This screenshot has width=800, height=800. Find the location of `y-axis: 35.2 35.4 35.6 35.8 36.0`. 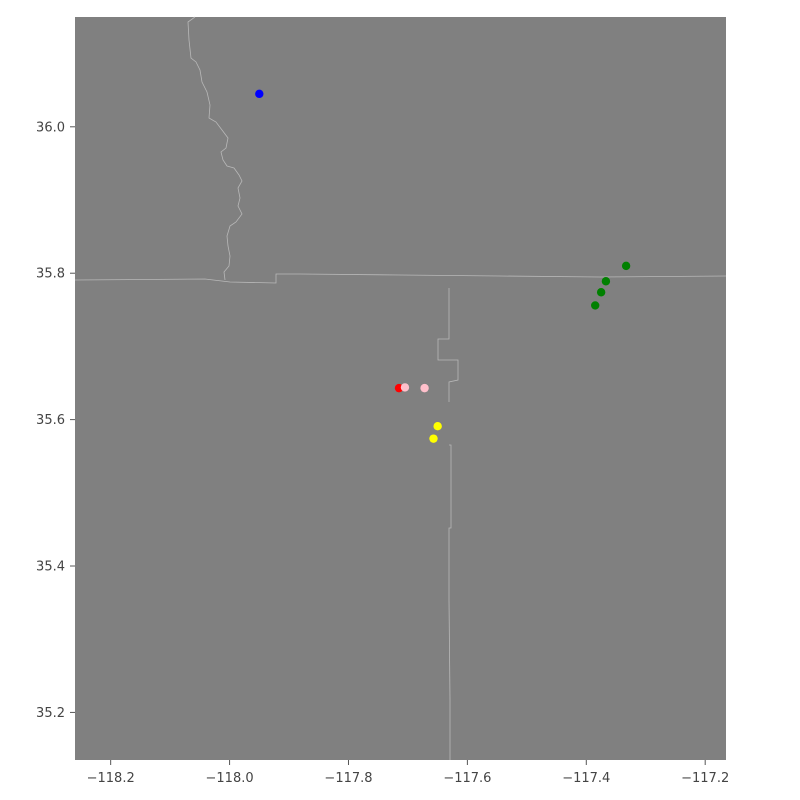

y-axis: 35.2 35.4 35.6 35.8 36.0 is located at coordinates (55, 420).